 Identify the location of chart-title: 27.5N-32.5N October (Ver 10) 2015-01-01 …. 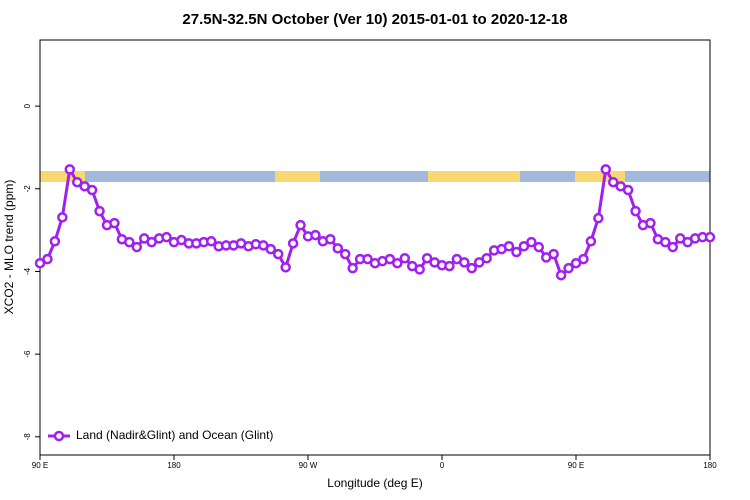
(374, 19).